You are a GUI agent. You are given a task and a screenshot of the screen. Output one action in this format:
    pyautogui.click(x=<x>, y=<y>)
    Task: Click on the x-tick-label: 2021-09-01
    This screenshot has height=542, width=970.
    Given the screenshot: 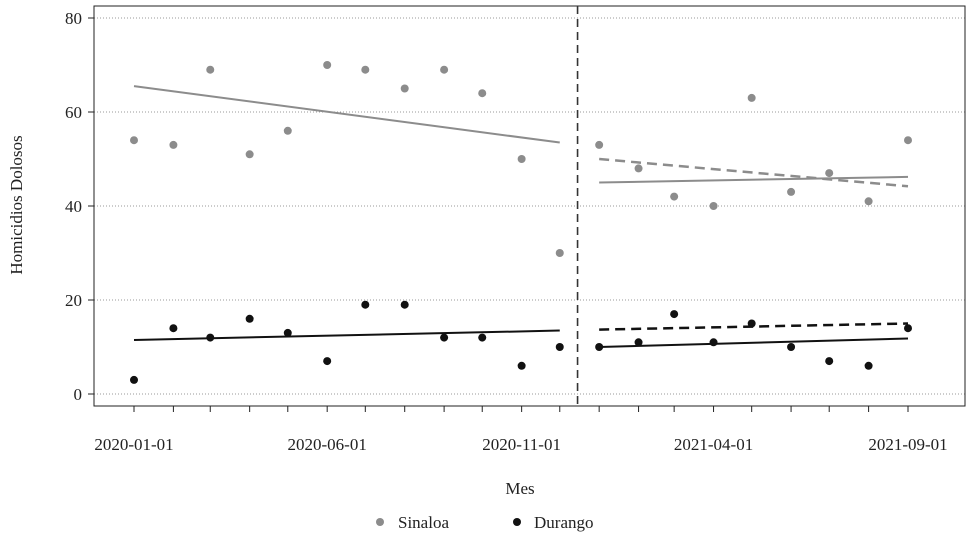 What is the action you would take?
    pyautogui.click(x=907, y=444)
    